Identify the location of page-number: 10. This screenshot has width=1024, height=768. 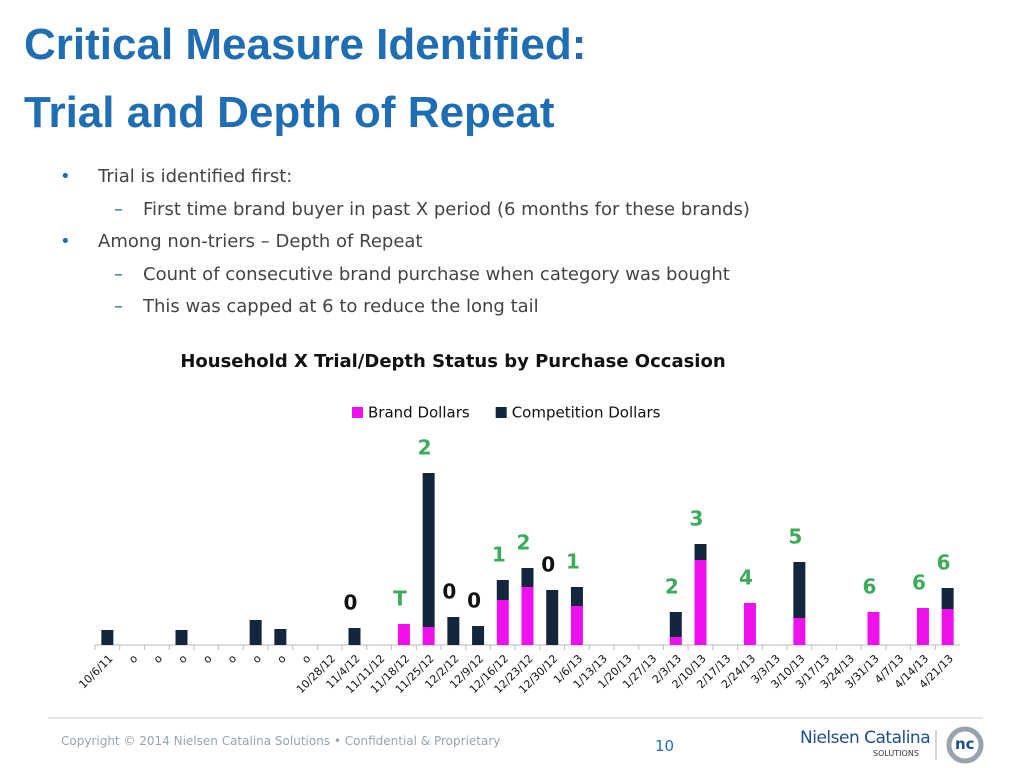
(665, 746).